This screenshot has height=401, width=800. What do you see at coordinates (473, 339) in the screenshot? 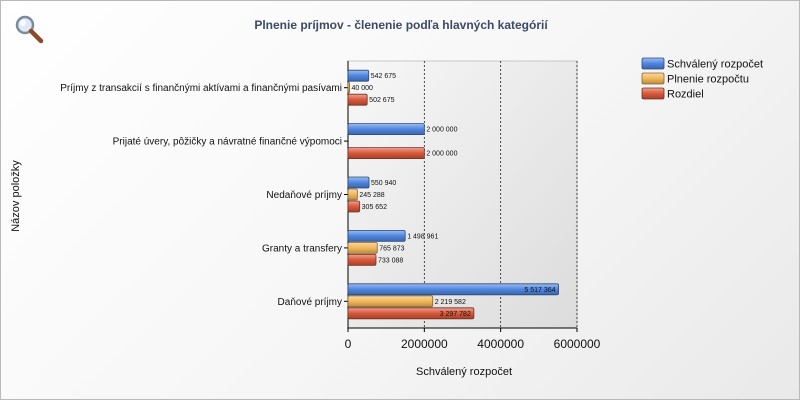
I see `x-axis-ticks: 0 2000000 4000000 6000000` at bounding box center [473, 339].